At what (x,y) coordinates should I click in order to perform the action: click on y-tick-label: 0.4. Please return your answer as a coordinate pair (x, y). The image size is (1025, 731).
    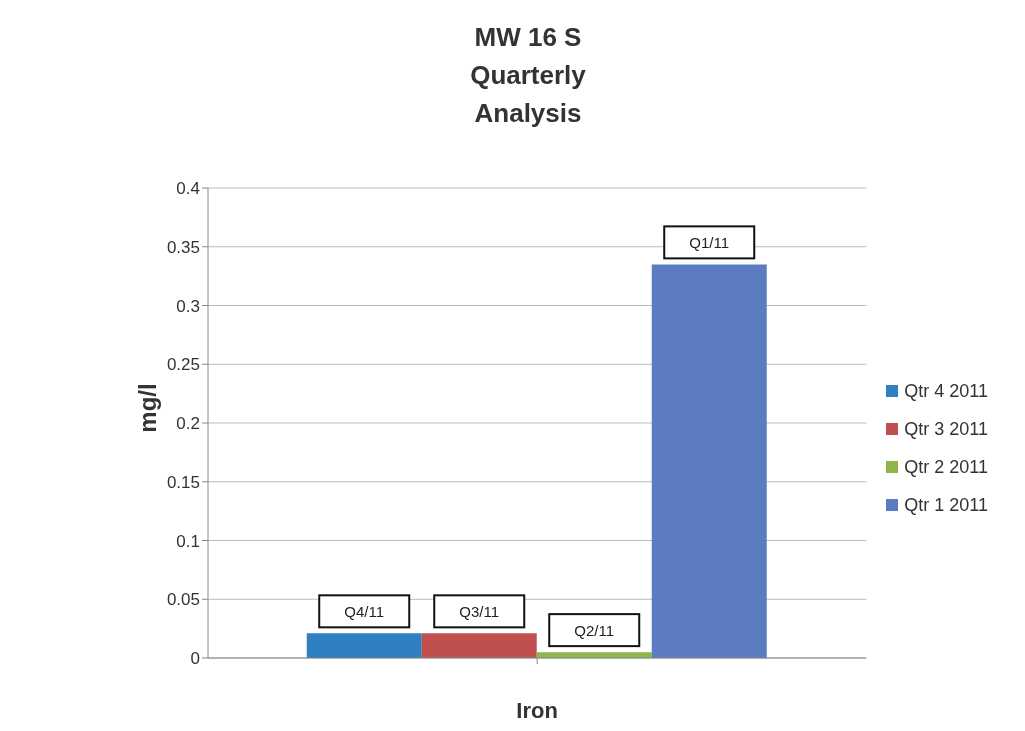
    Looking at the image, I should click on (188, 189).